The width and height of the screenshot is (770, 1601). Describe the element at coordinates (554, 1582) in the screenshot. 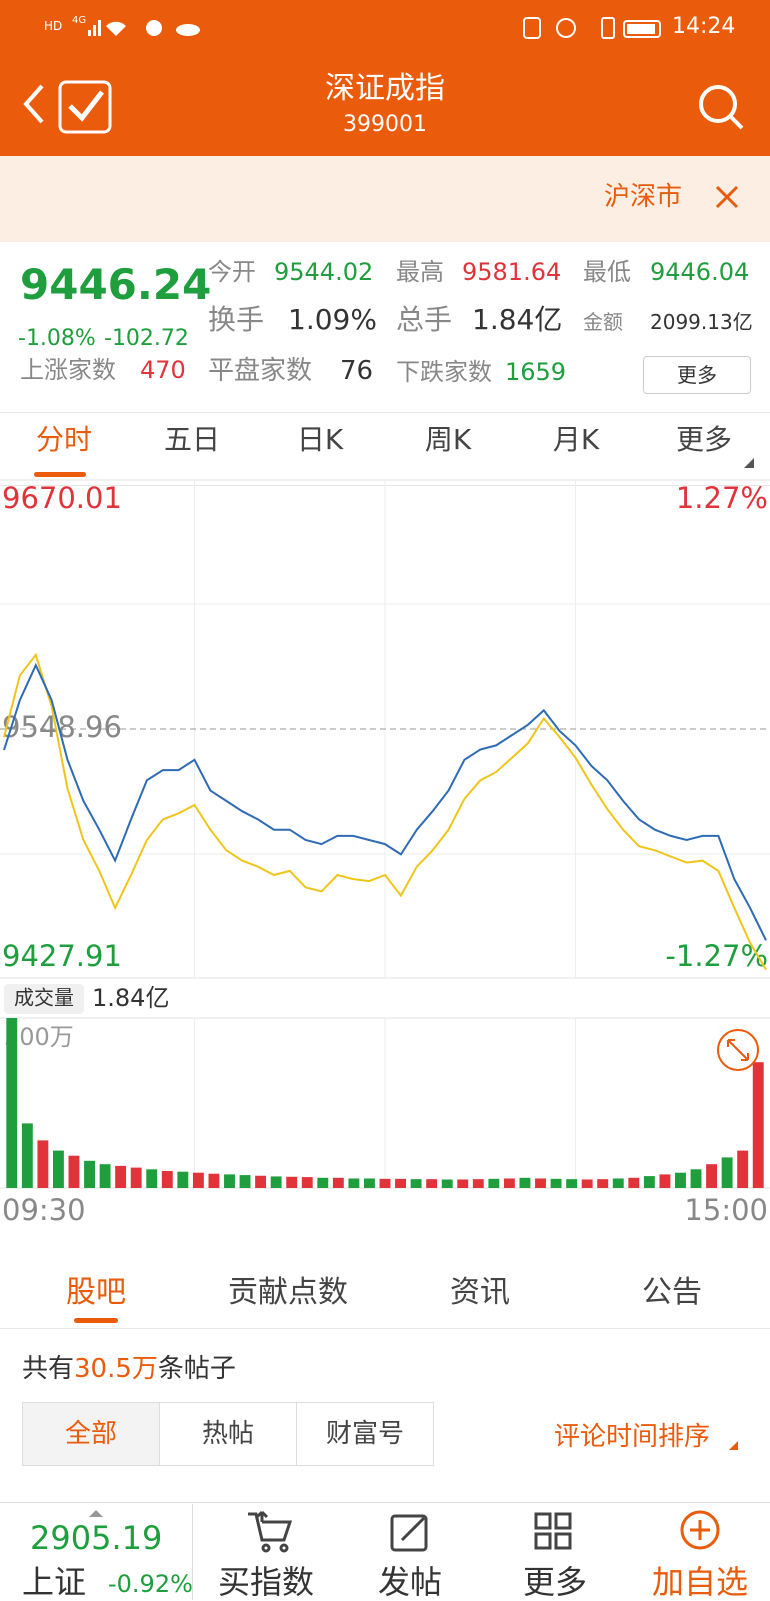

I see `action: 更多` at that location.